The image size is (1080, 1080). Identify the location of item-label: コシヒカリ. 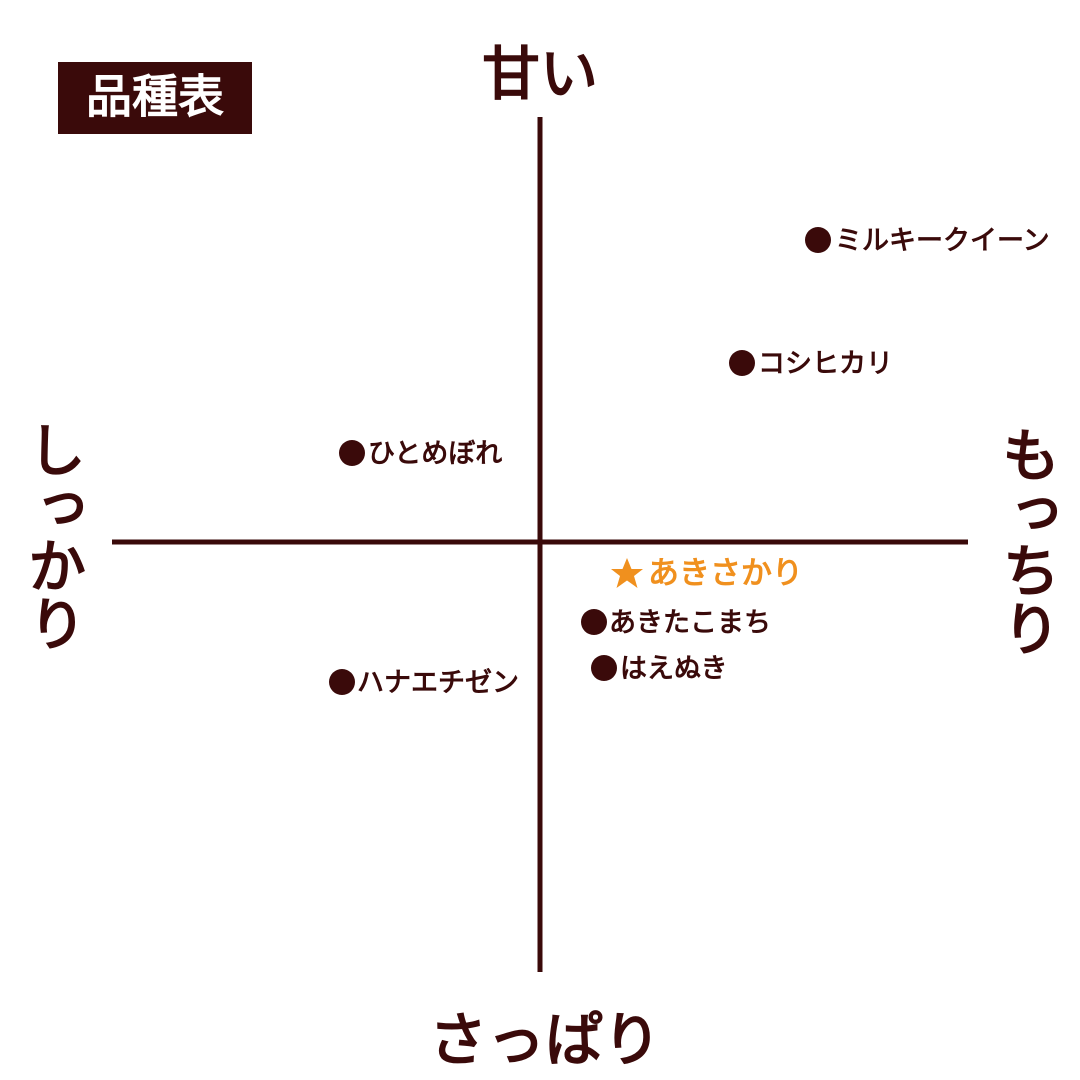
(825, 364).